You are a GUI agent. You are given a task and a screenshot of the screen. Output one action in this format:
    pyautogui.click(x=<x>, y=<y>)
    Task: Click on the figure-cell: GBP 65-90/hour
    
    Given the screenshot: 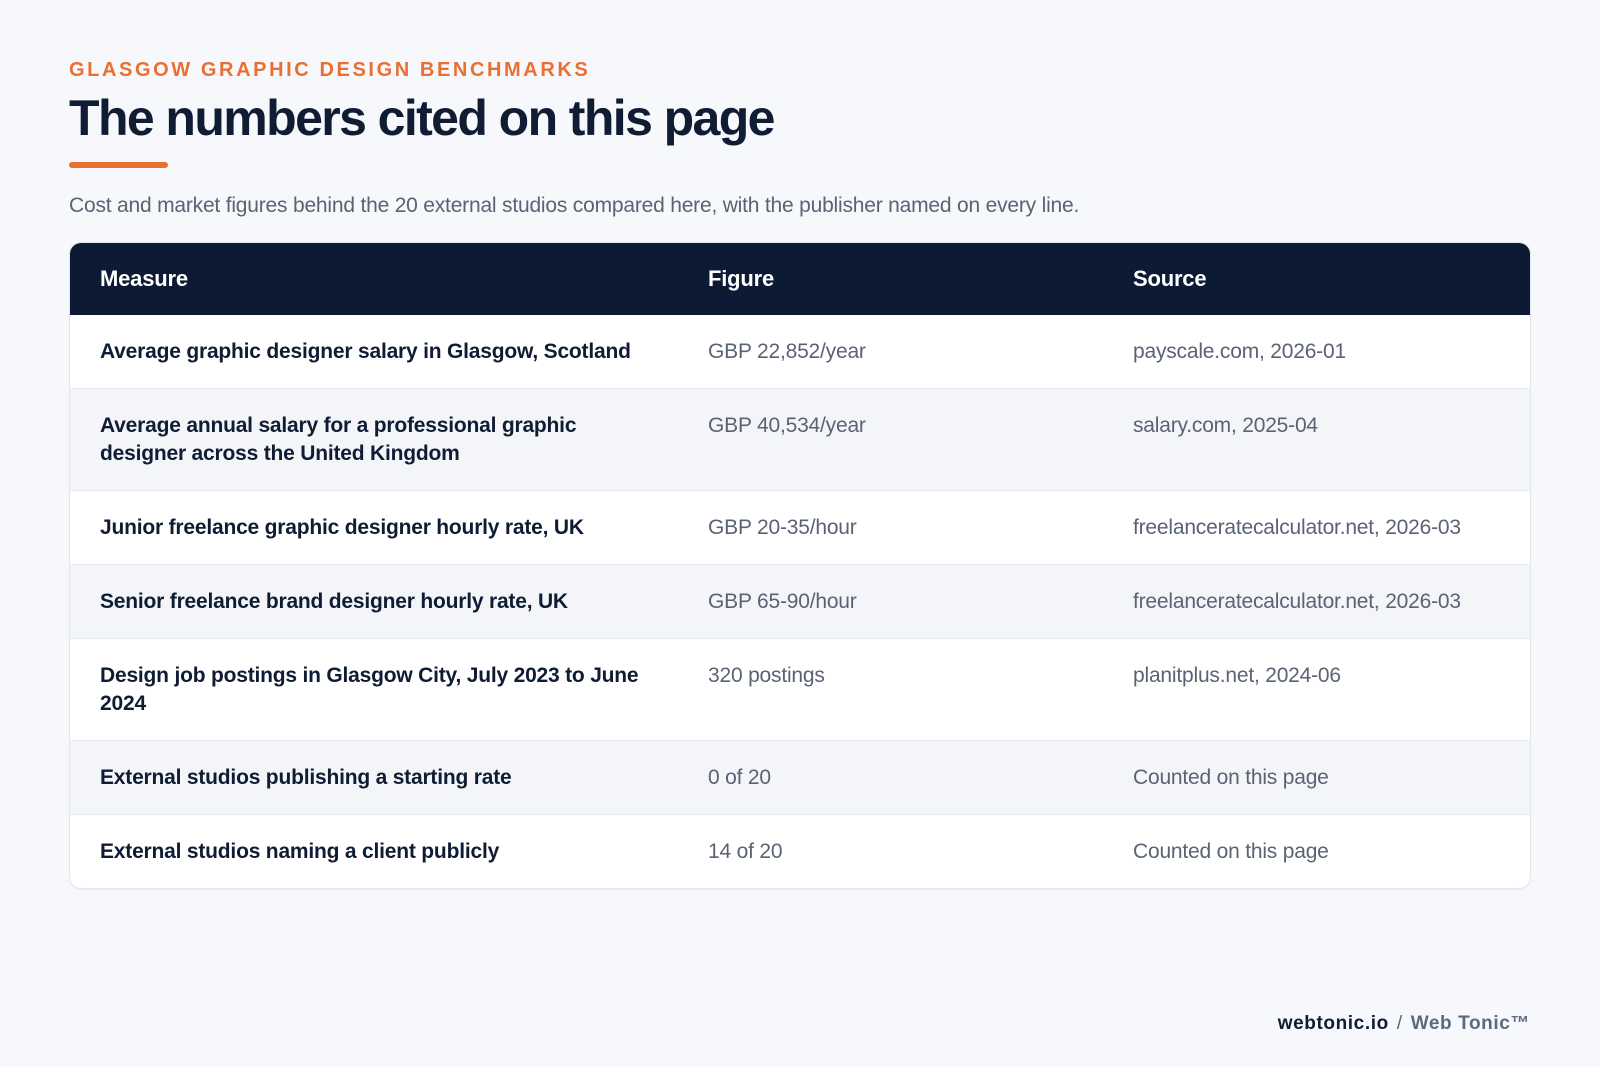 What is the action you would take?
    pyautogui.click(x=890, y=601)
    